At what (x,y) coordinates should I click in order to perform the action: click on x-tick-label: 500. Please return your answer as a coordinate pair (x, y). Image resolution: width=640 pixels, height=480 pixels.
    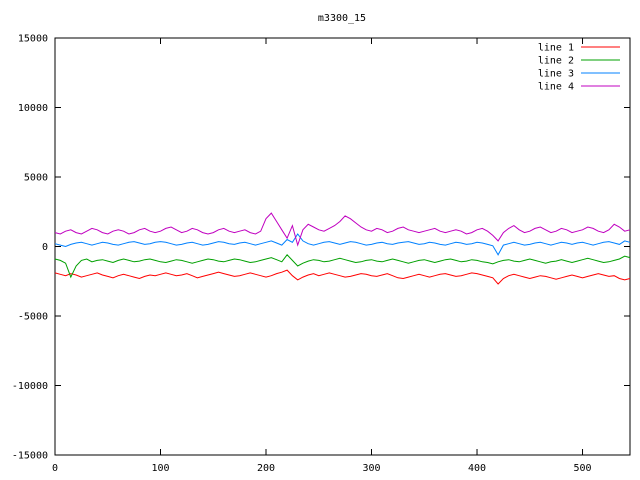
    Looking at the image, I should click on (582, 468).